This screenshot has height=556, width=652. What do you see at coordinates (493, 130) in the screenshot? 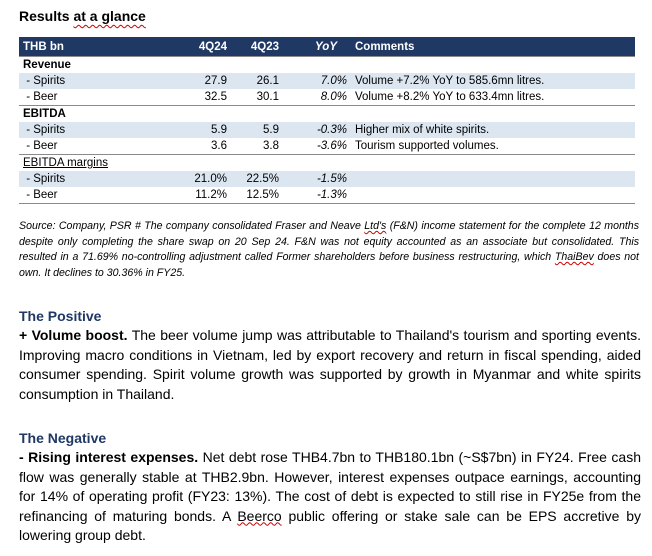
I see `cell-comment: Higher mix of white spirits.` at bounding box center [493, 130].